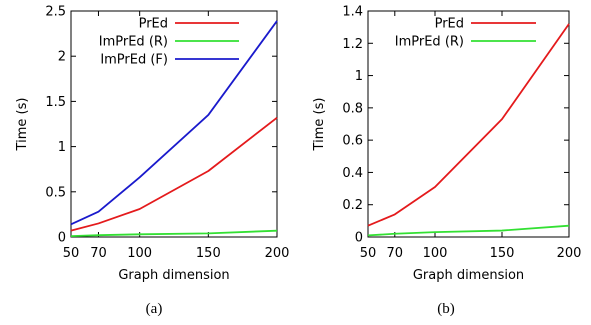 The height and width of the screenshot is (325, 591). Describe the element at coordinates (352, 173) in the screenshot. I see `y-tick-label: 0.4` at that location.